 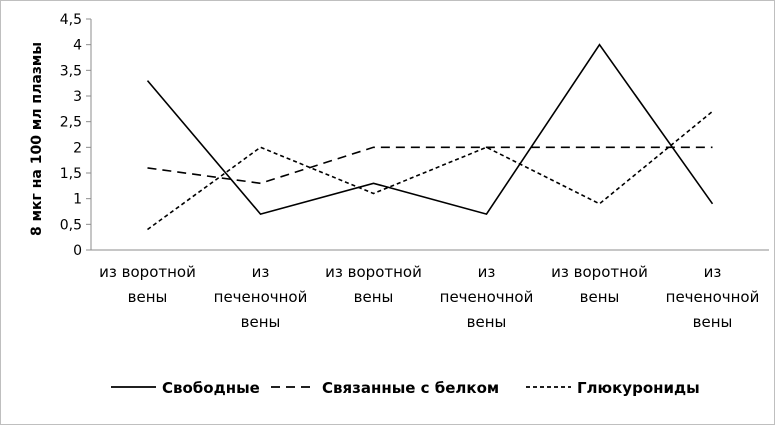 I want to click on y-tick-label: 0,5, so click(x=71, y=225).